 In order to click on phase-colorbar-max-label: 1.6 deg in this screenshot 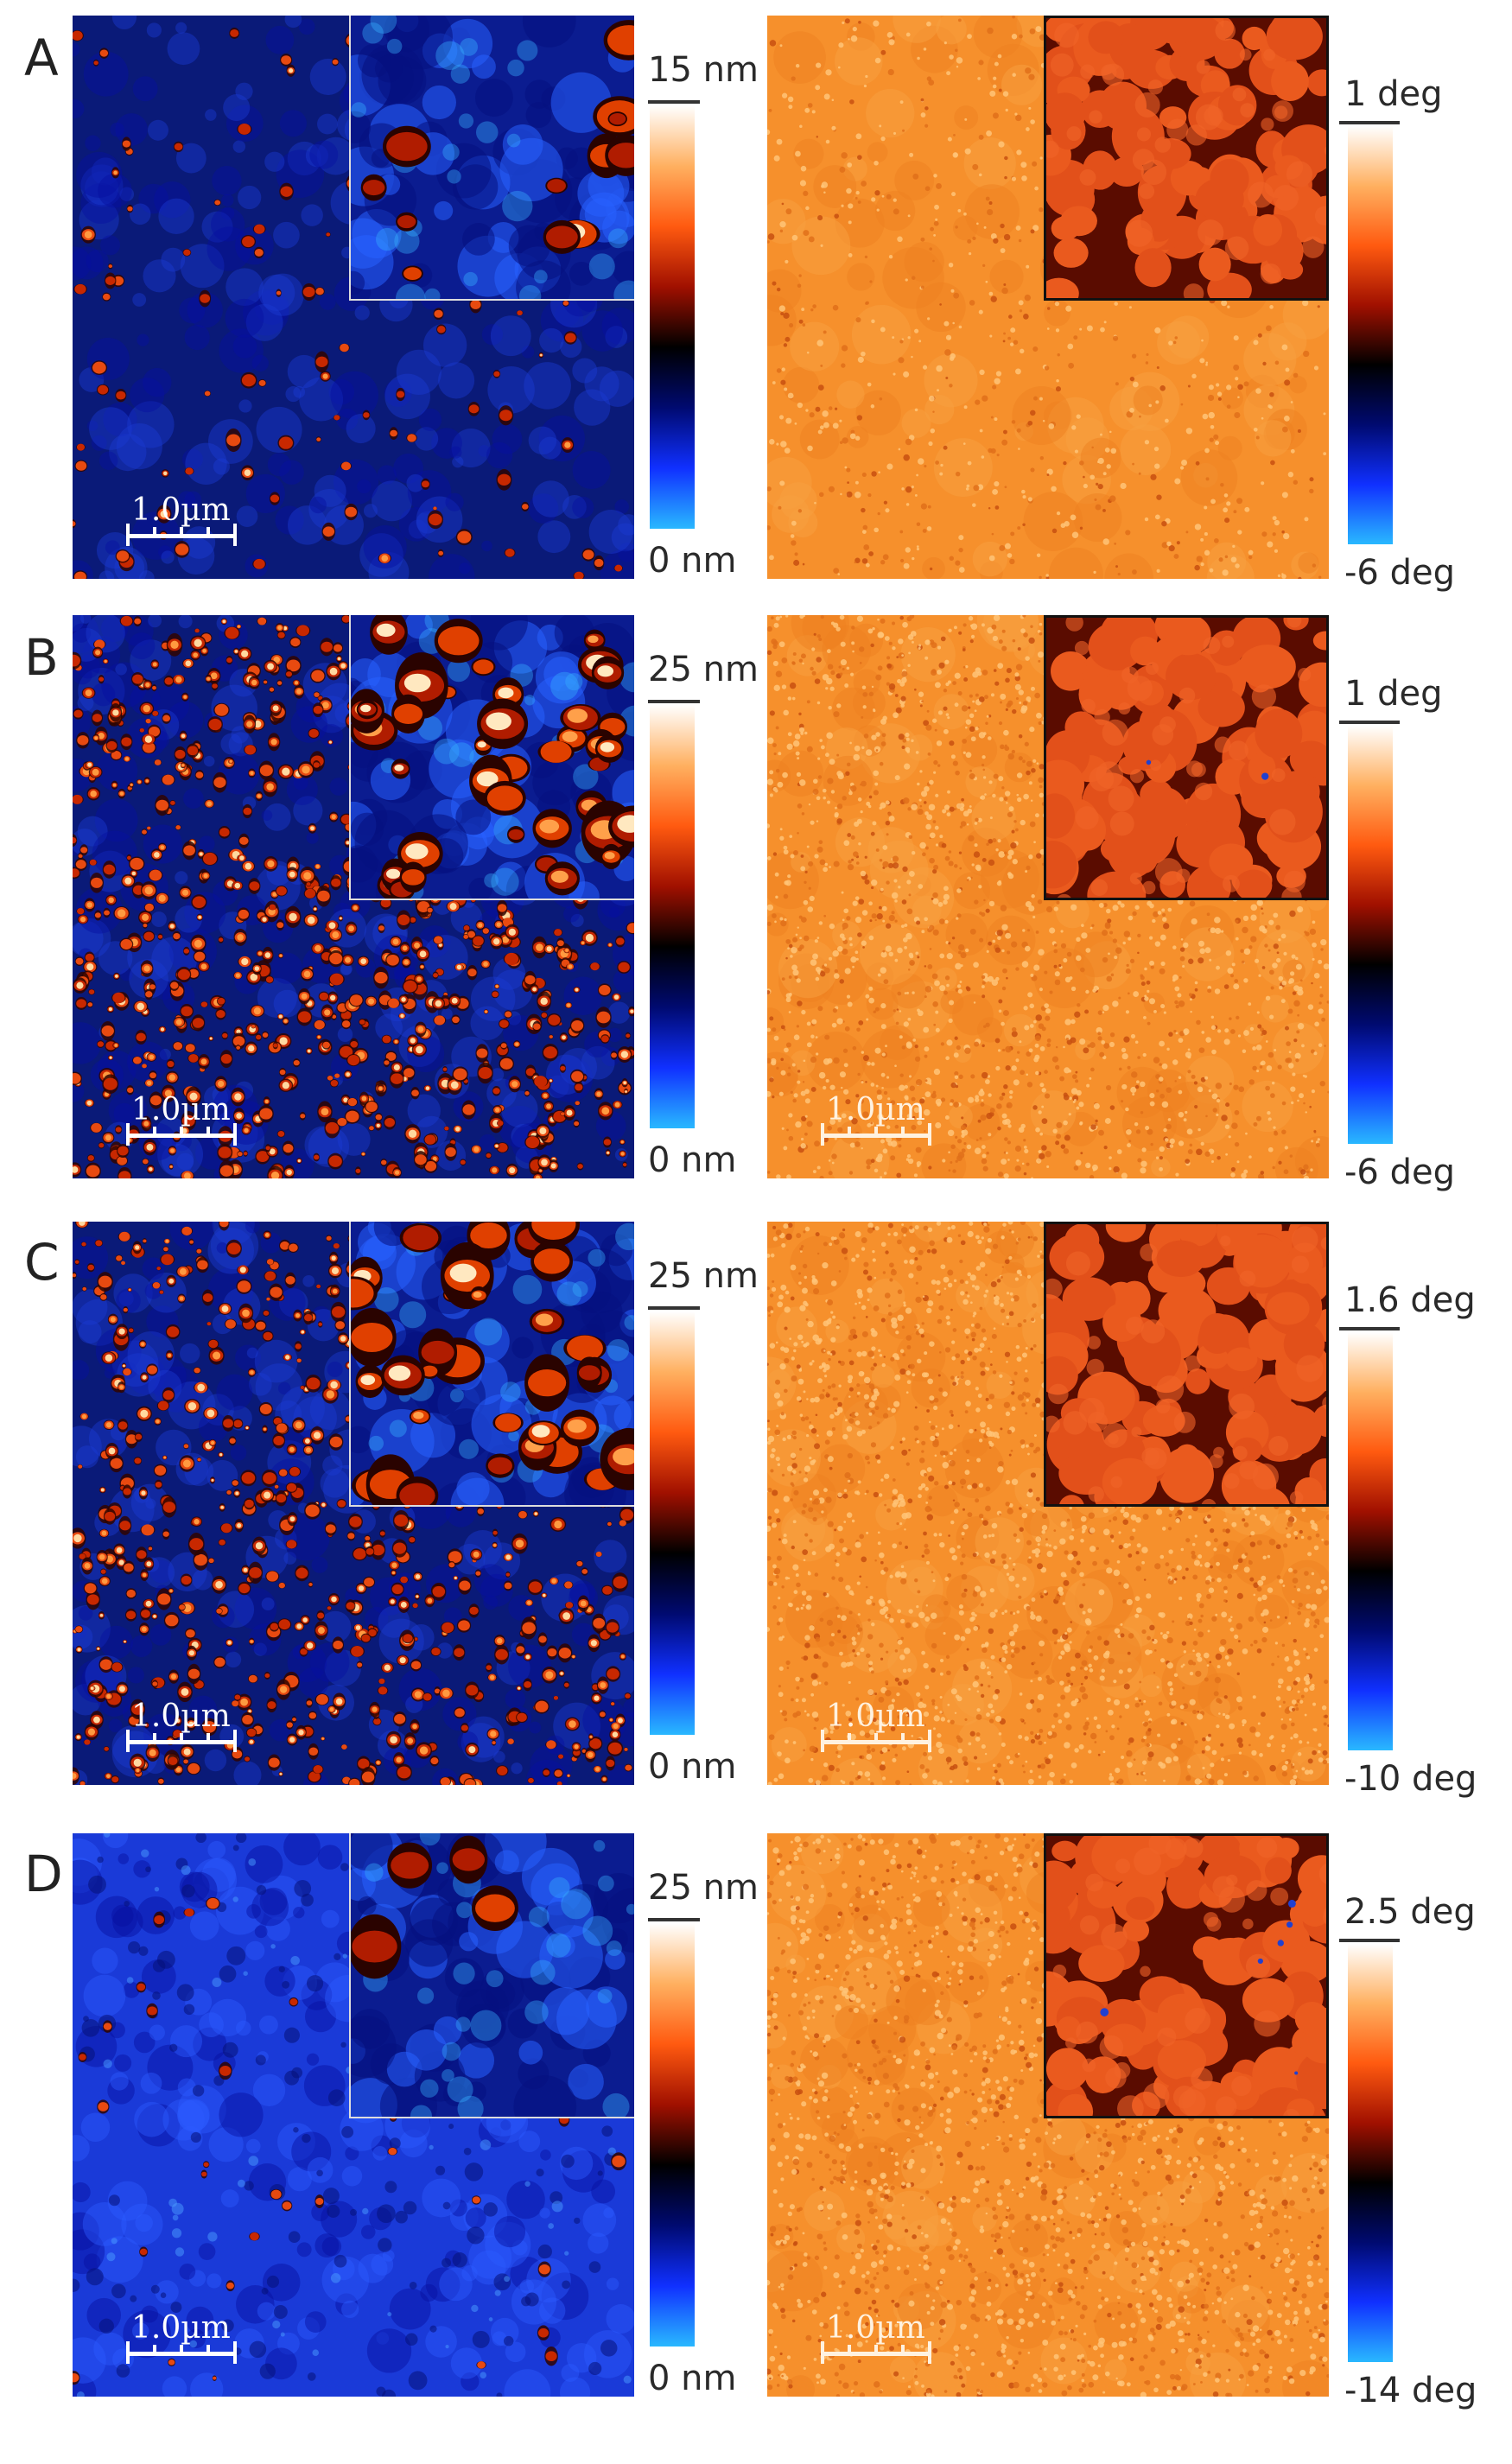, I will do `click(1410, 1300)`.